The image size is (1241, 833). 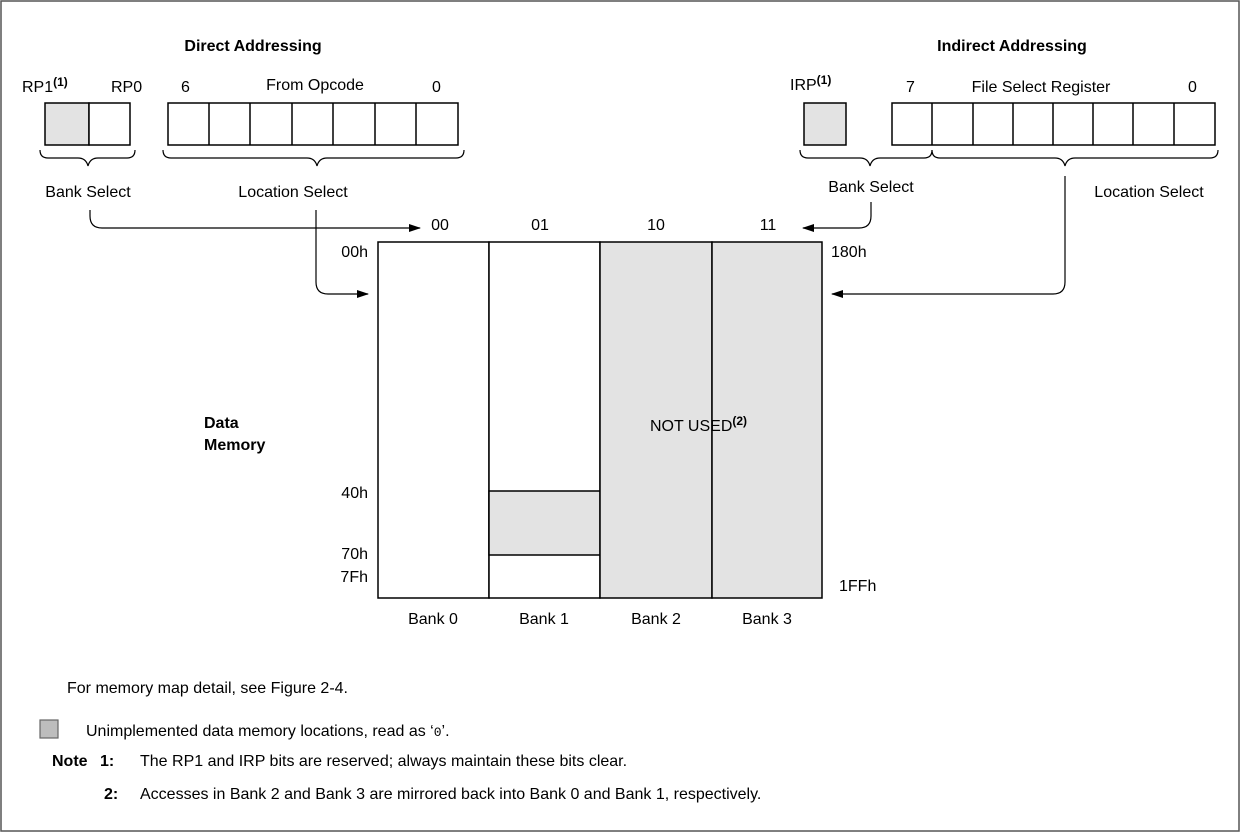 What do you see at coordinates (293, 192) in the screenshot?
I see `direct-location-select-label: Location Select` at bounding box center [293, 192].